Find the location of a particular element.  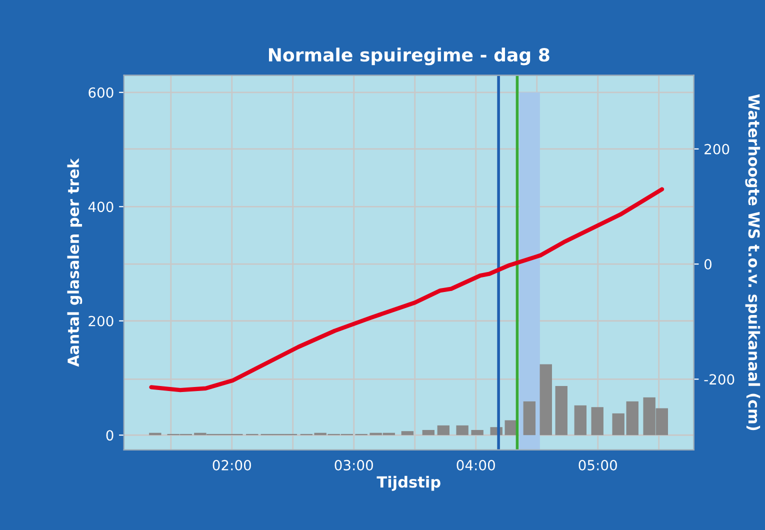

x-tick-label: 04:00 is located at coordinates (475, 465).